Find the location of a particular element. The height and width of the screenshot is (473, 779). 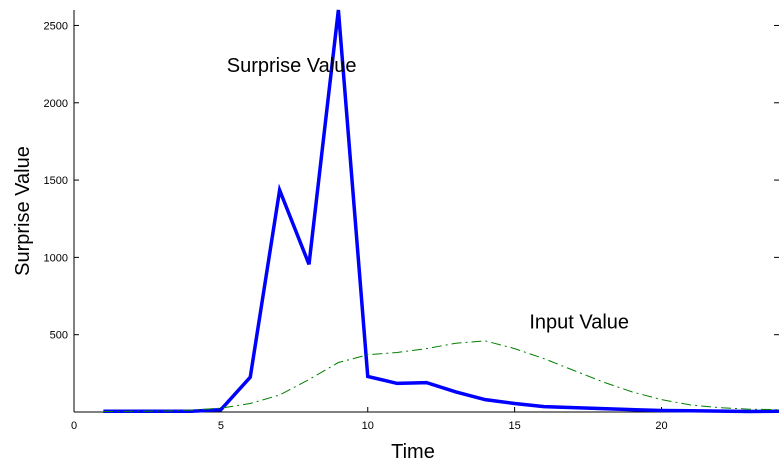

x-tick-label: 15 is located at coordinates (515, 426).